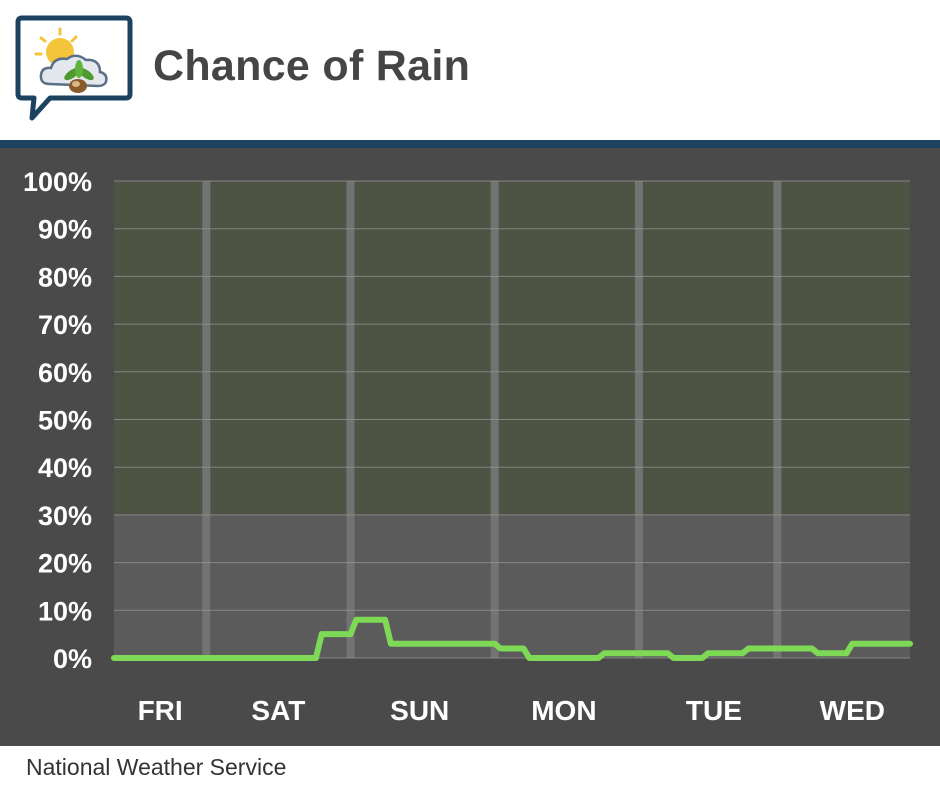 The width and height of the screenshot is (940, 788). Describe the element at coordinates (72, 659) in the screenshot. I see `y-tick-label: 0%` at that location.